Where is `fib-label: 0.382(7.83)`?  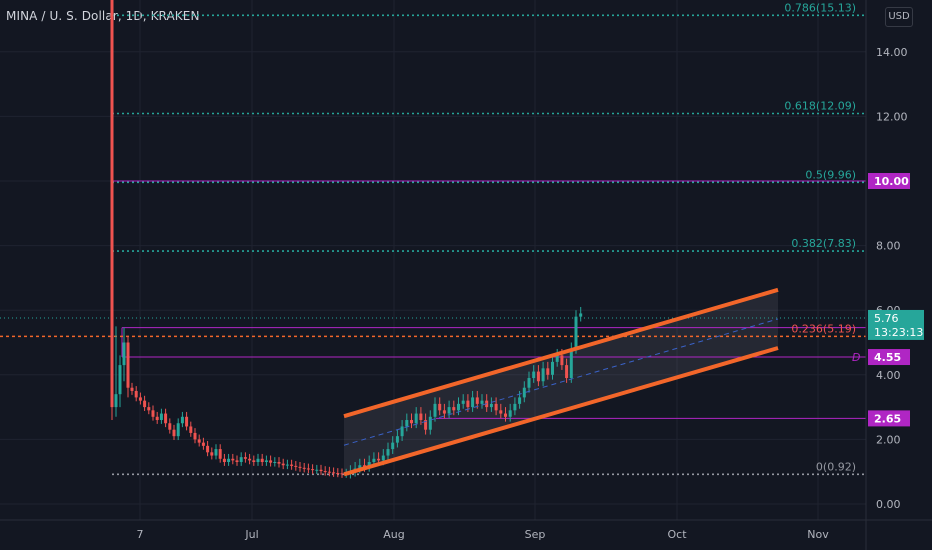 fib-label: 0.382(7.83) is located at coordinates (823, 243).